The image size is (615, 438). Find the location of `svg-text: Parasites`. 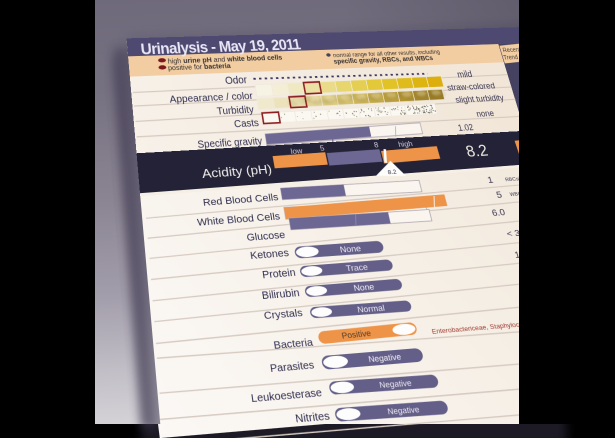

svg-text: Parasites is located at coordinates (292, 366).